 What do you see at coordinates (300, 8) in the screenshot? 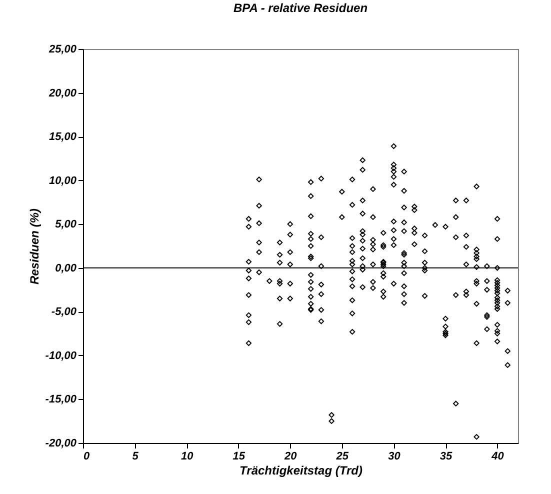
I see `chart-title: BPA - relative Residuen` at bounding box center [300, 8].